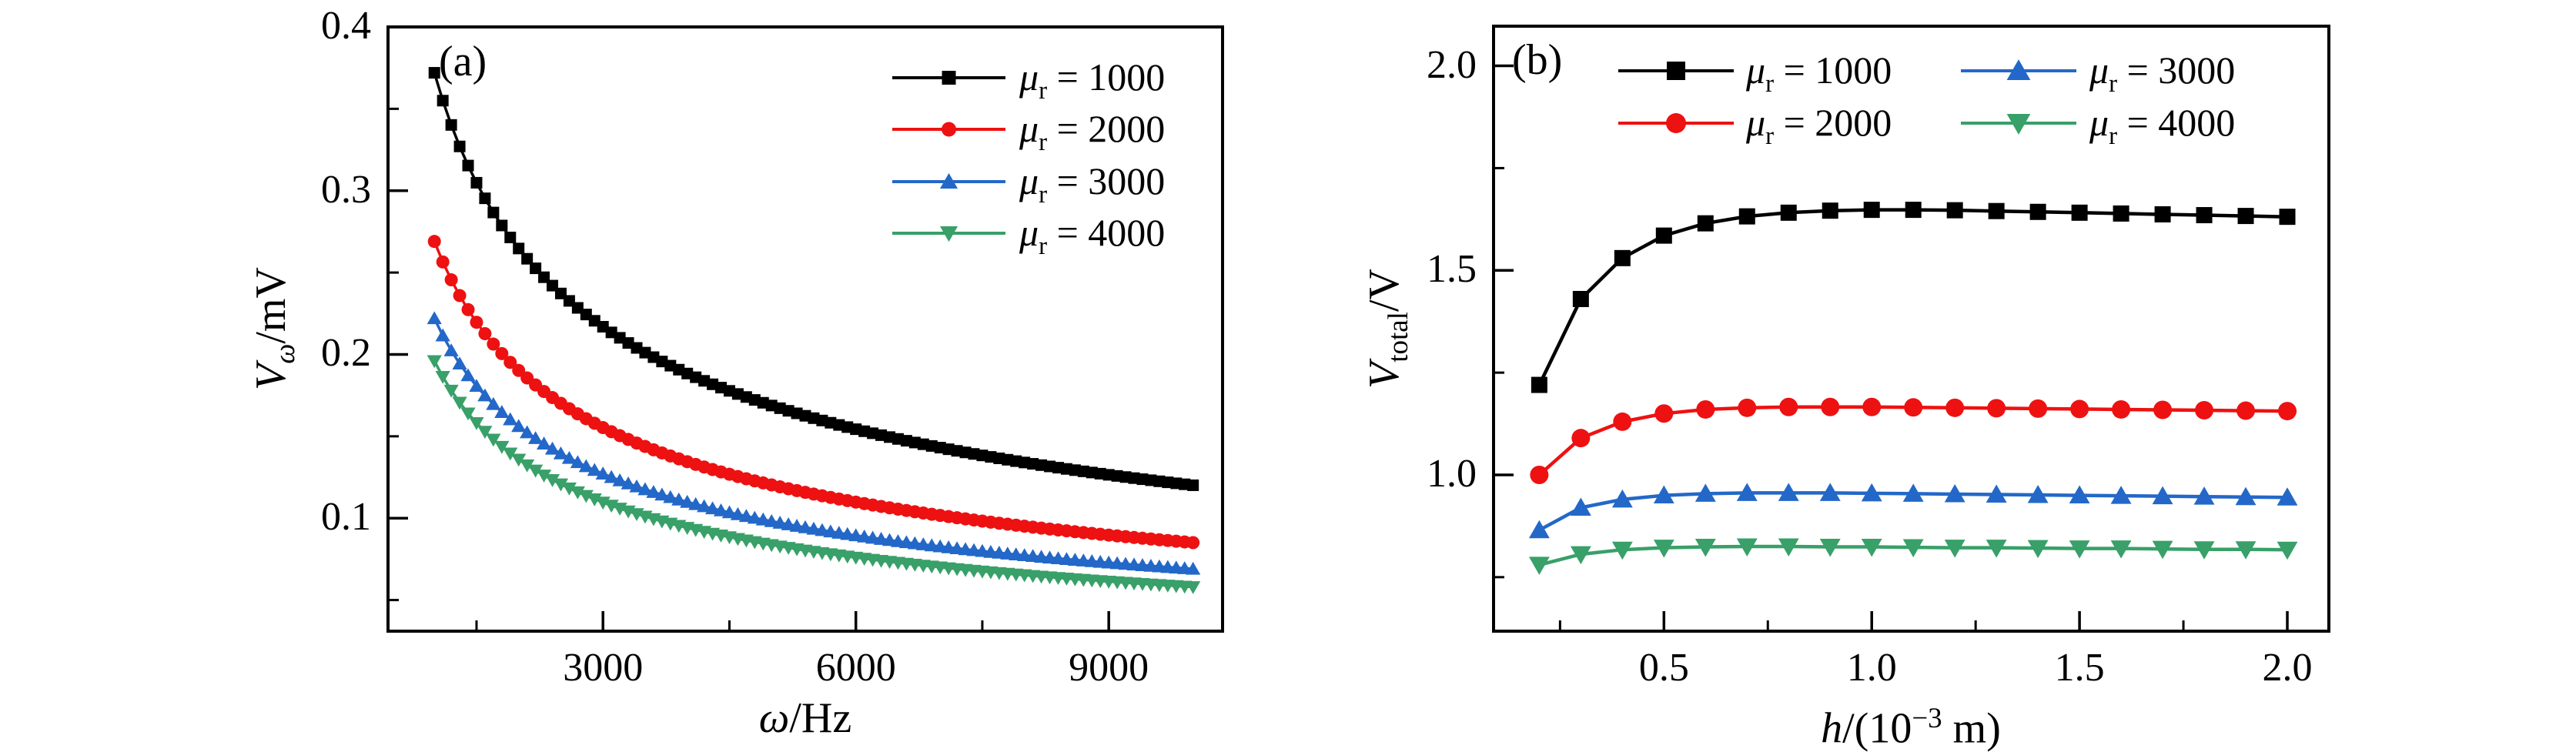  I want to click on x-title-b-exponent: −3, so click(1927, 718).